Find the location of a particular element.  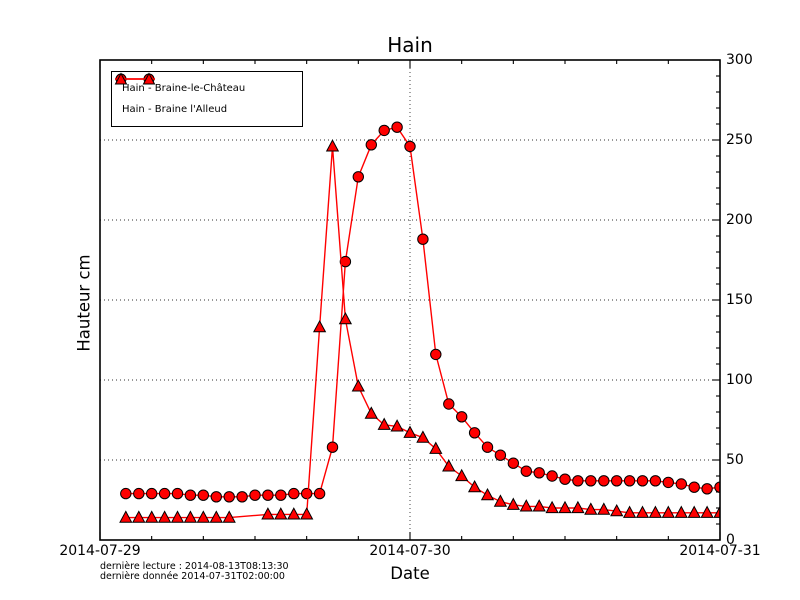

y-tick-label: 100 is located at coordinates (739, 380).